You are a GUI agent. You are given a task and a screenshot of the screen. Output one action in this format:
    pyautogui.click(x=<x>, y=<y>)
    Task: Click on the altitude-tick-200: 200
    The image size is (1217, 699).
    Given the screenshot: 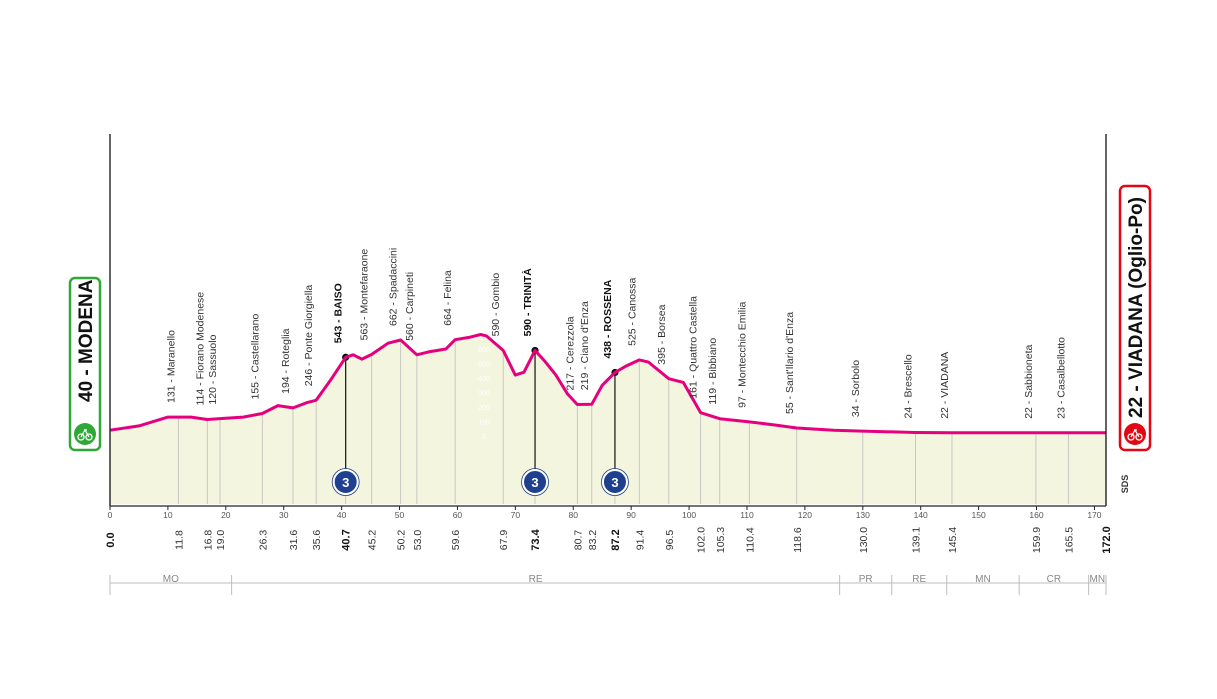 What is the action you would take?
    pyautogui.click(x=484, y=408)
    